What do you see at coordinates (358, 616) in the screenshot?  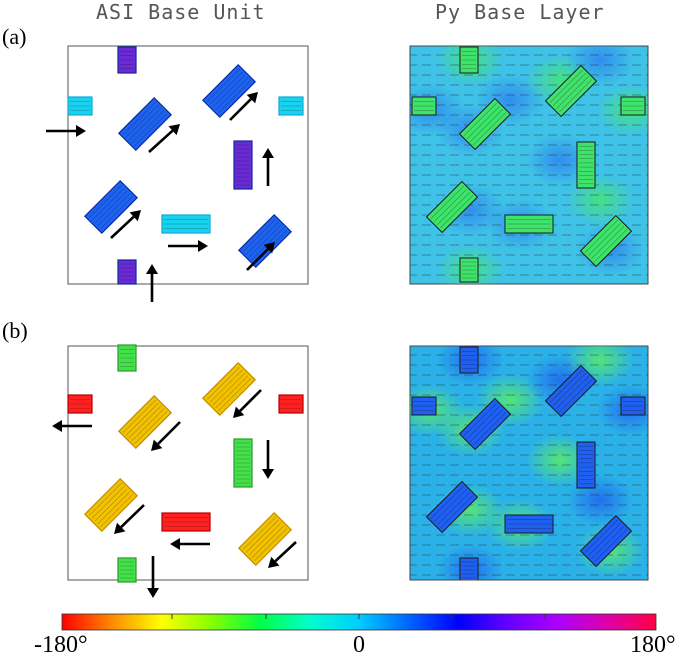 I see `colorbar-ticks` at bounding box center [358, 616].